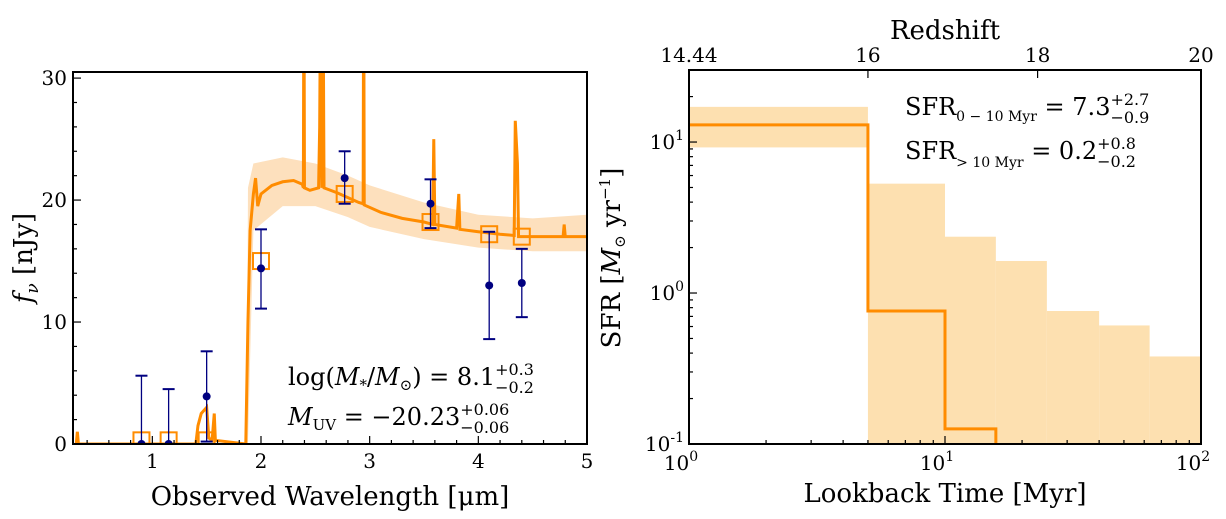 The image size is (1226, 519). Describe the element at coordinates (679, 136) in the screenshot. I see `y-tick-exponent: 1` at that location.